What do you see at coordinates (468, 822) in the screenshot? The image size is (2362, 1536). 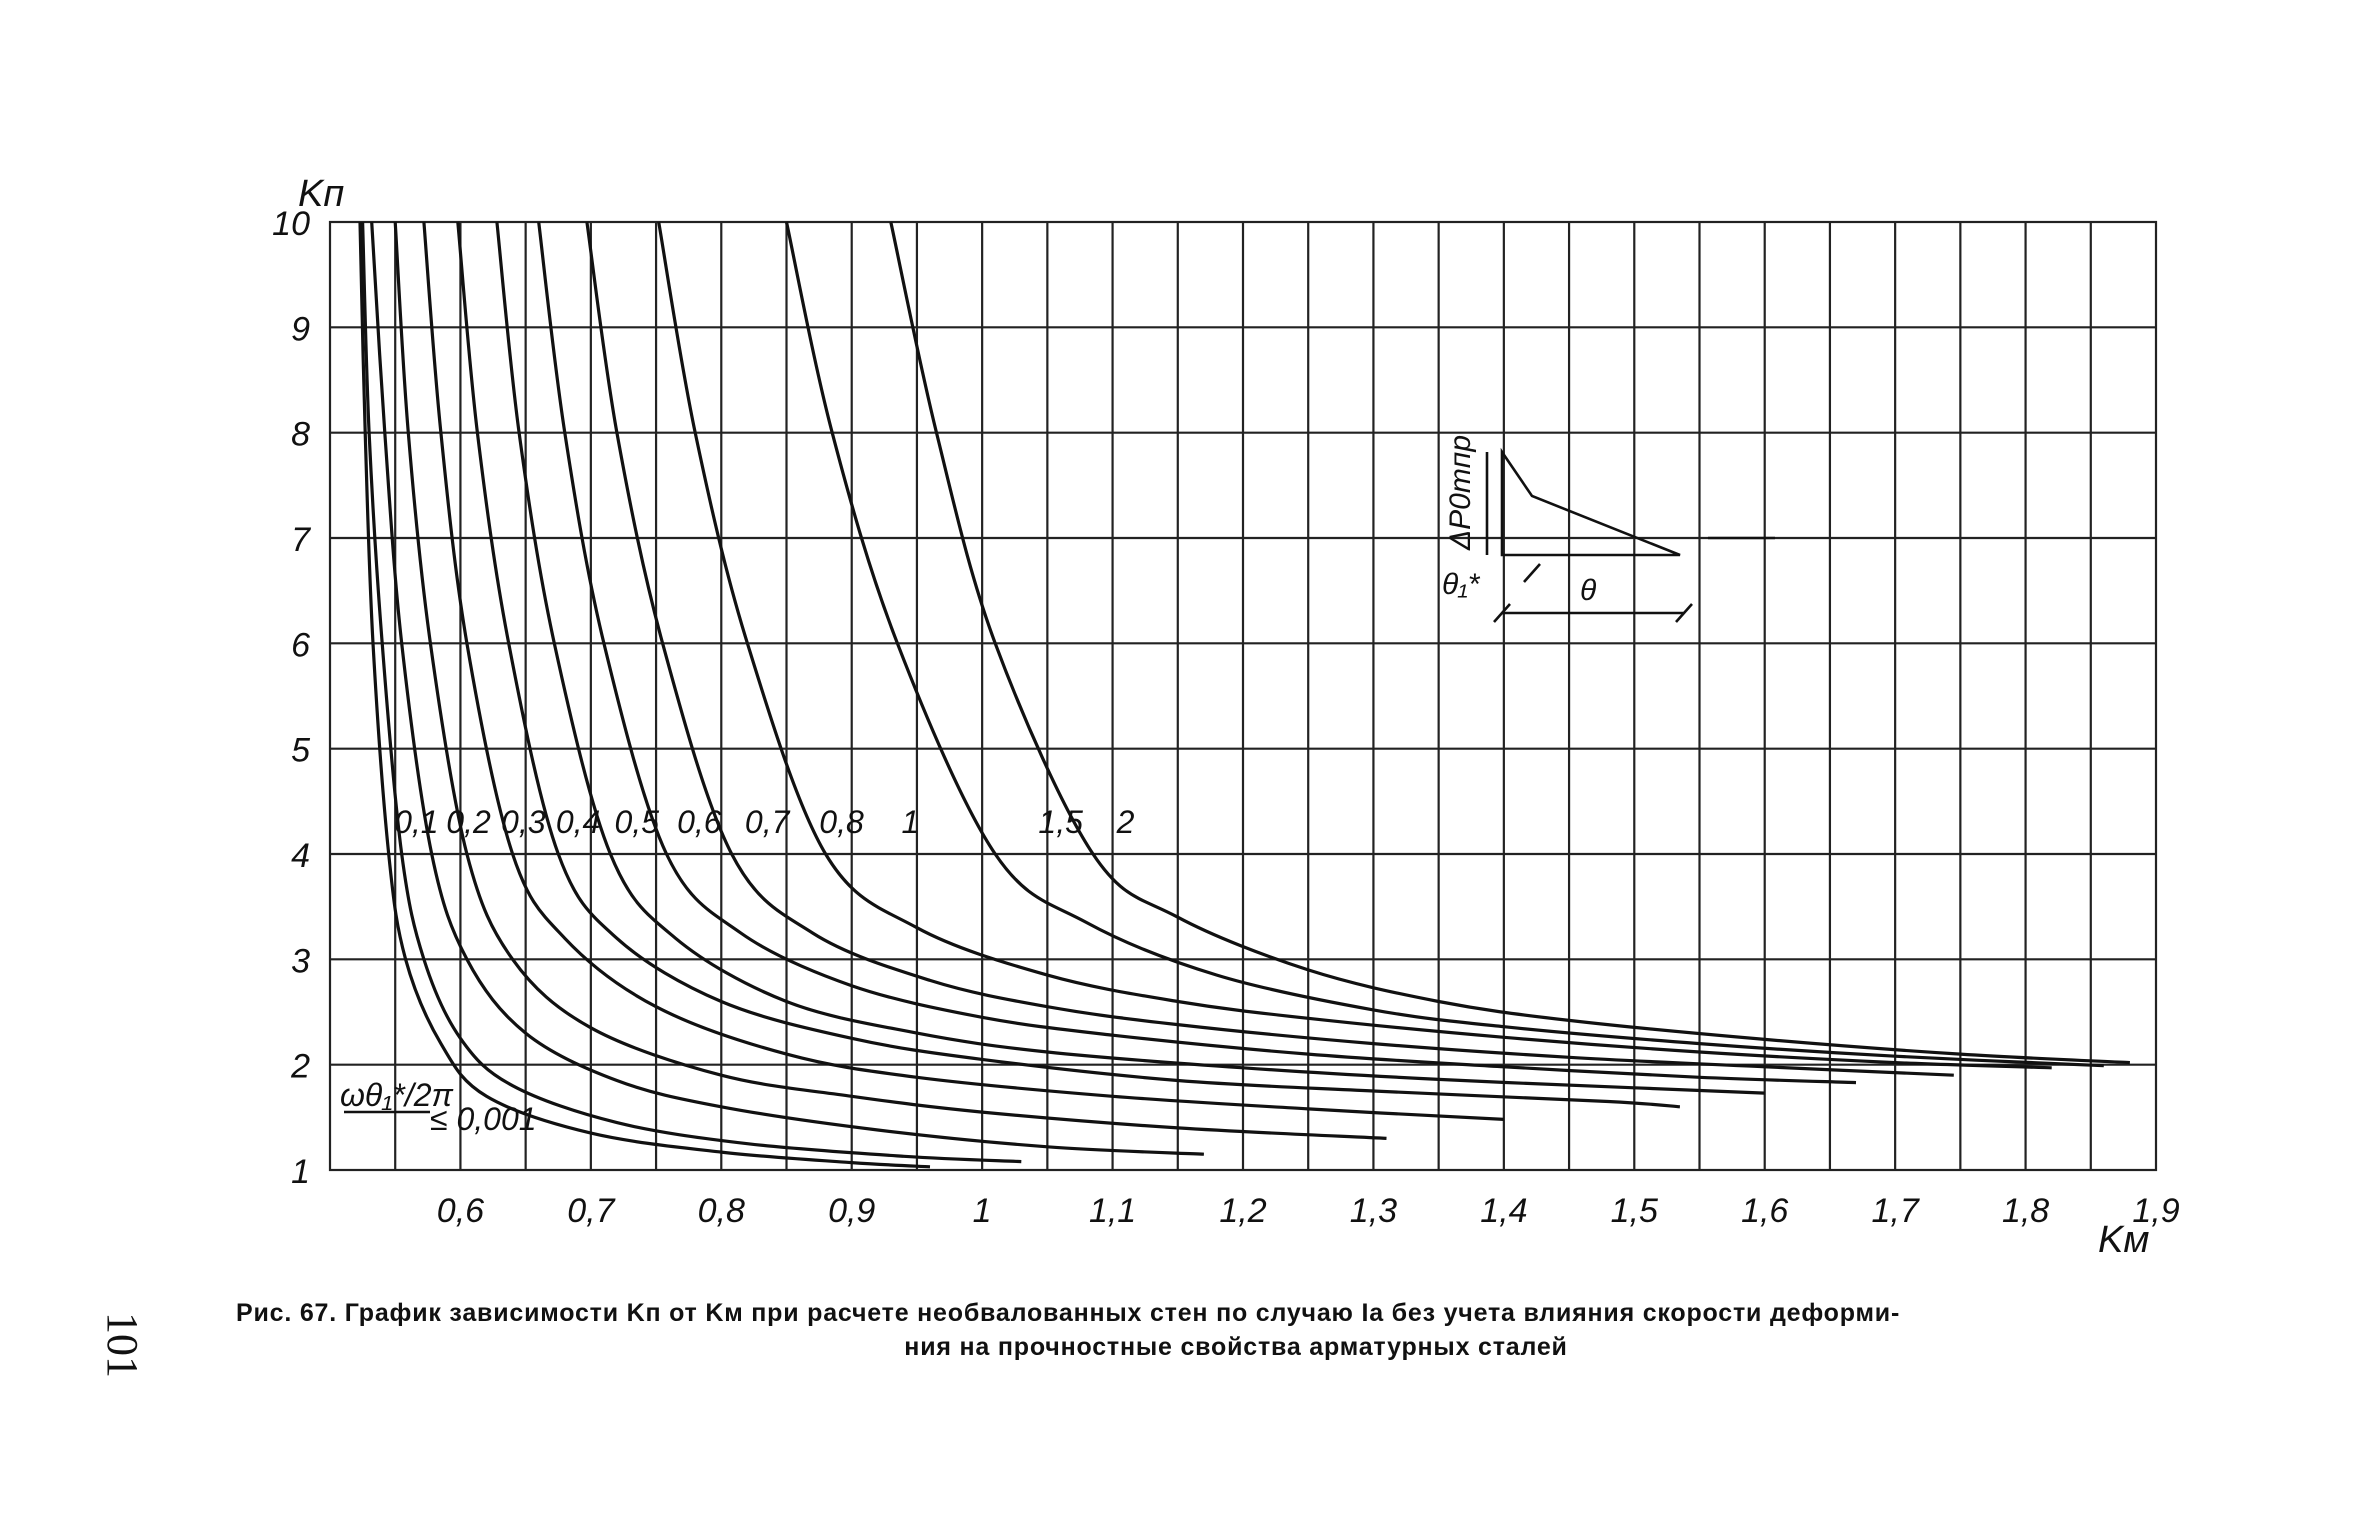 I see `curve-label: 0,2` at bounding box center [468, 822].